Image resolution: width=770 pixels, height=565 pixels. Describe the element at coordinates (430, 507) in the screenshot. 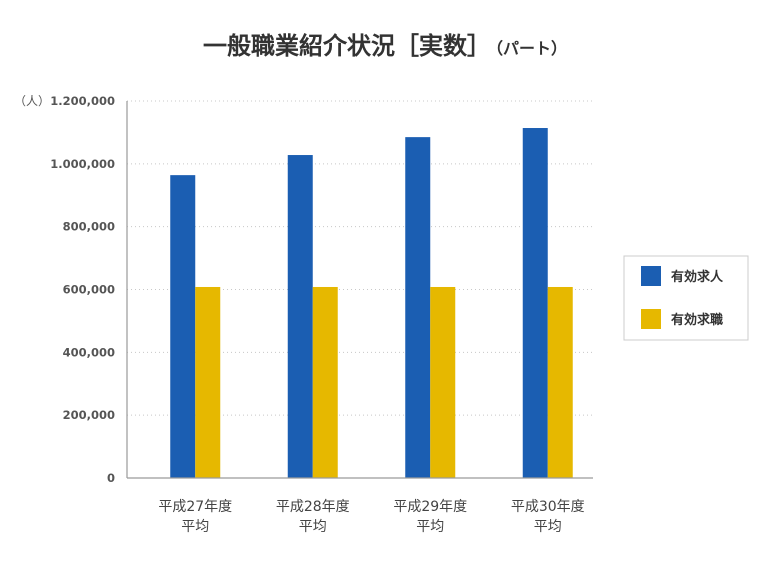

I see `x-tick-label: 平成29年度` at that location.